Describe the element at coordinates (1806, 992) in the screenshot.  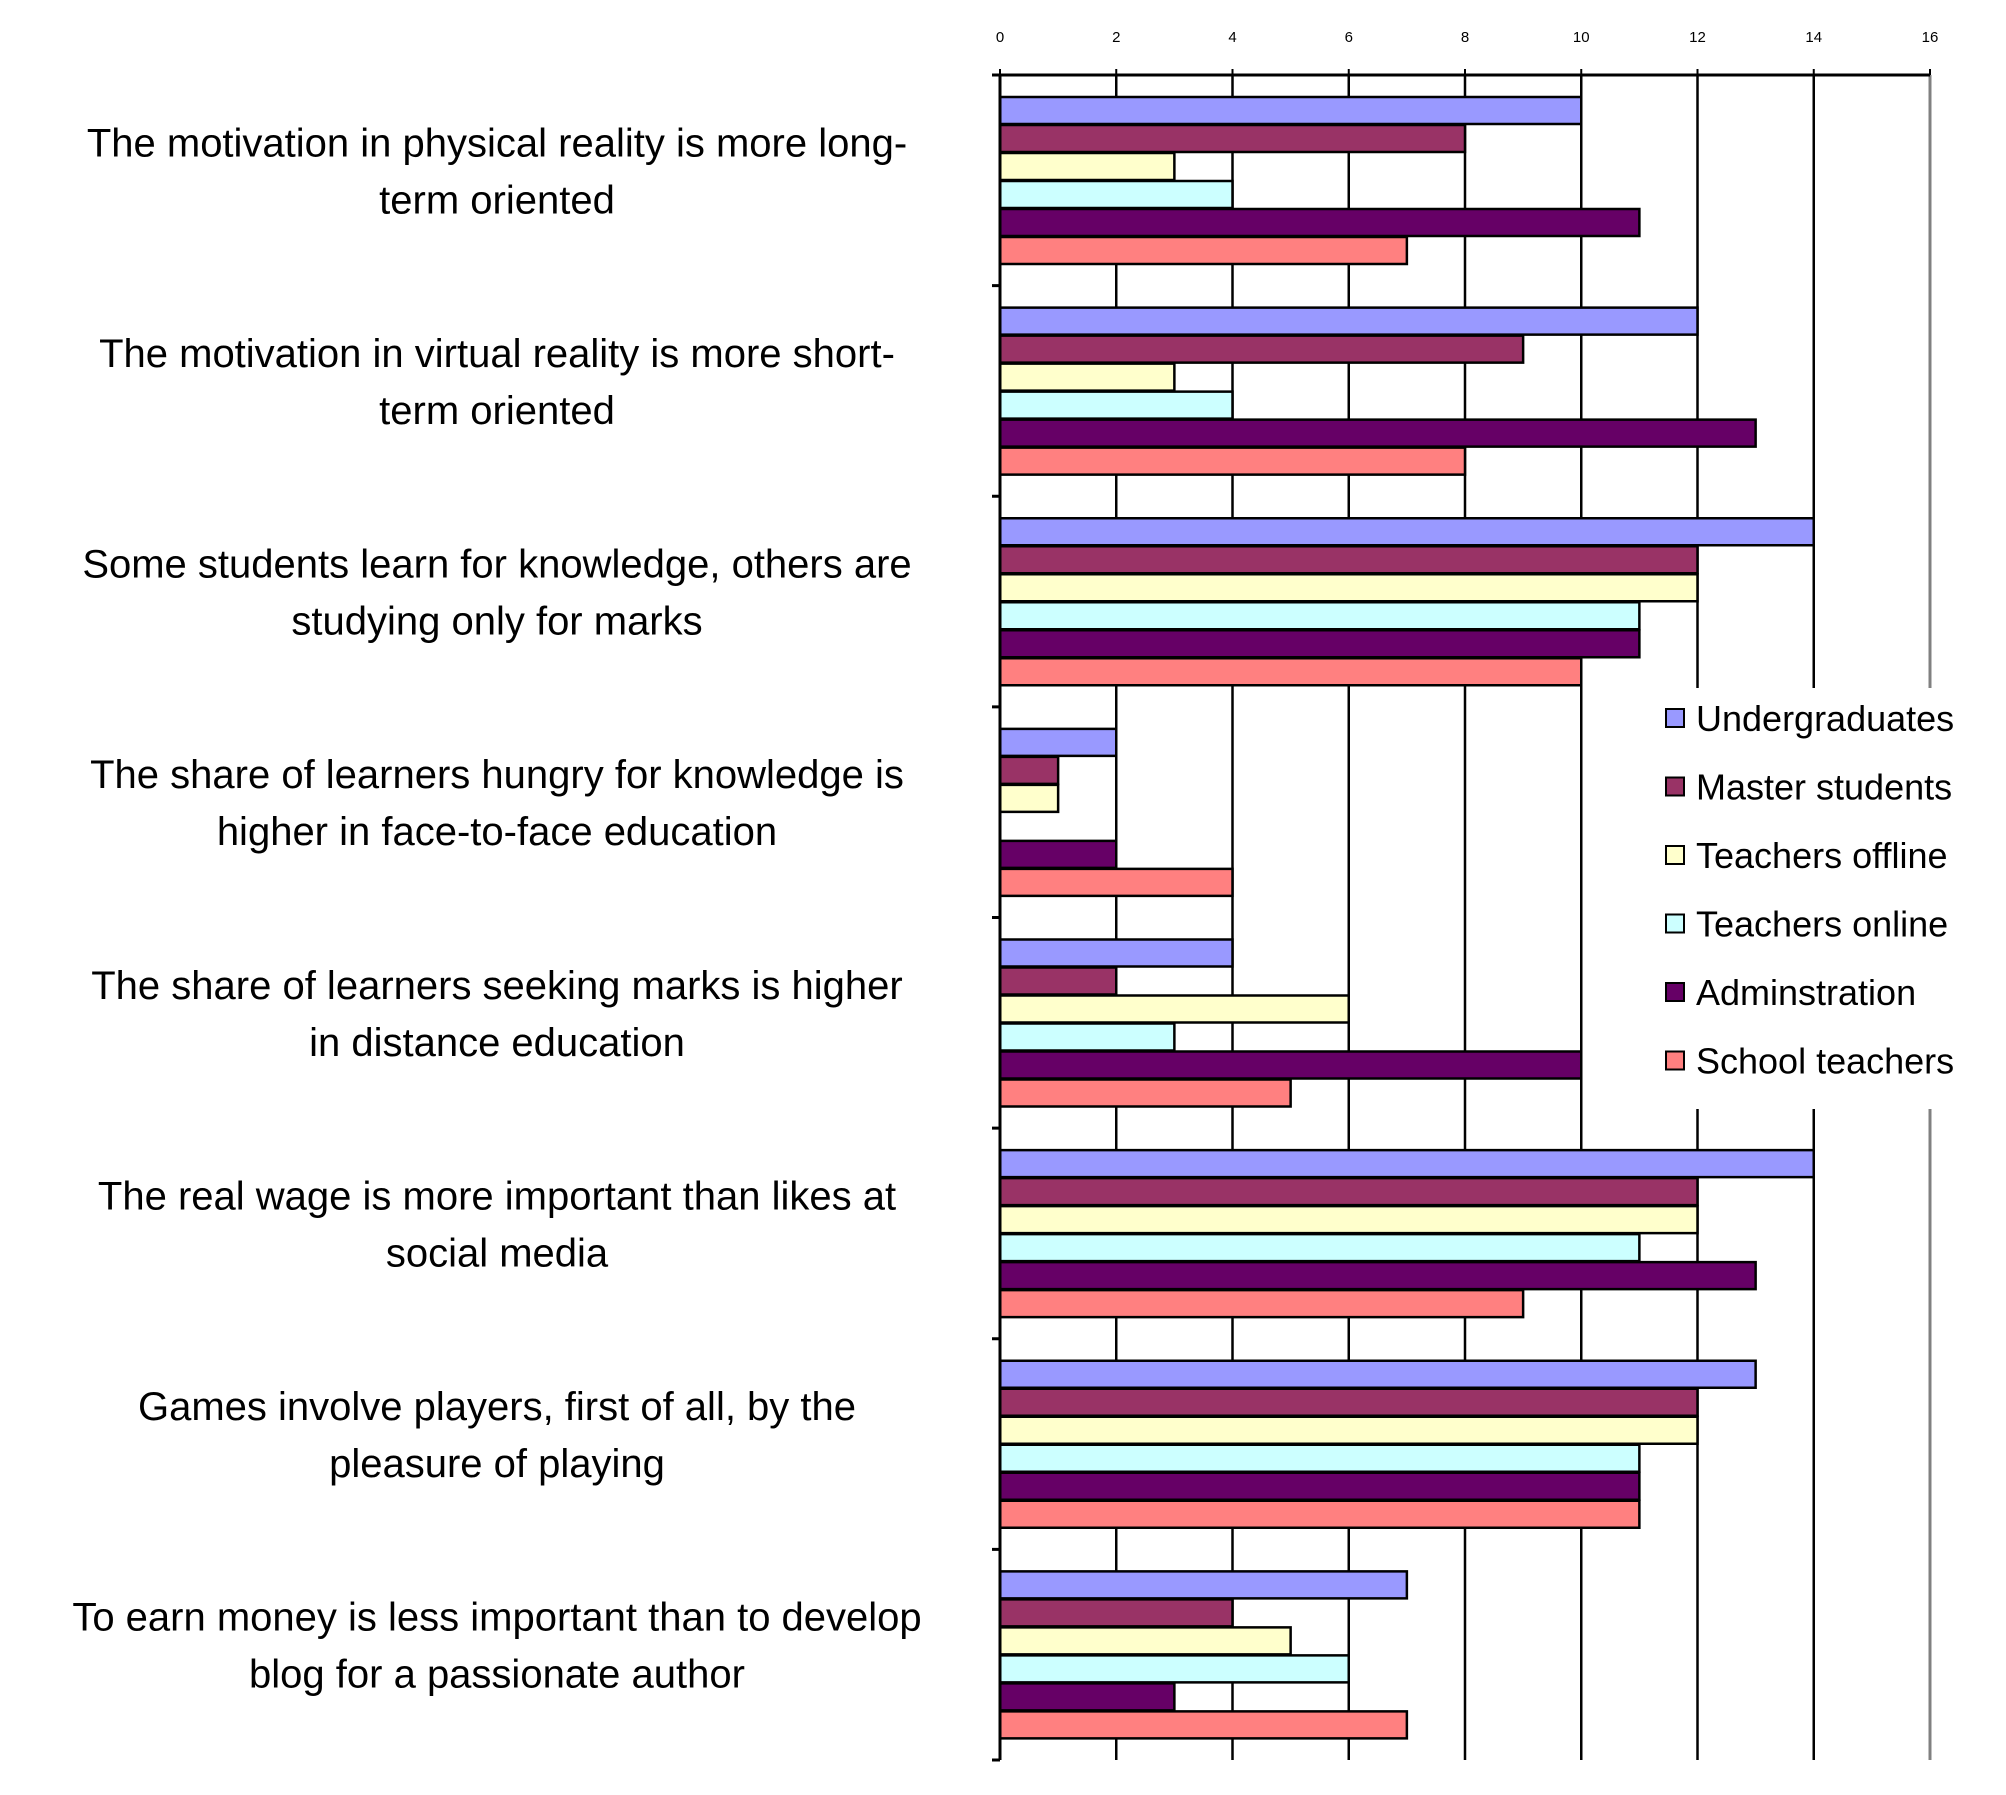
I see `legend-entry-label: Adminstration` at that location.